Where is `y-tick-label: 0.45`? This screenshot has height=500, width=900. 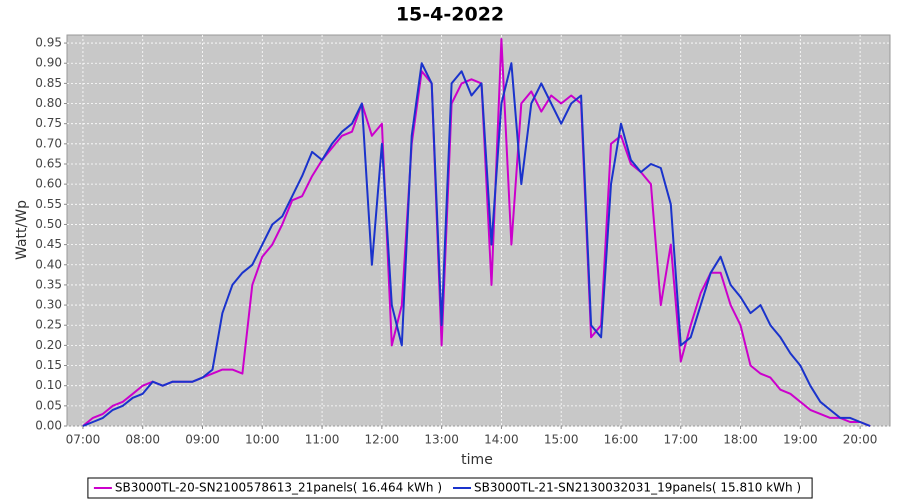
y-tick-label: 0.45 is located at coordinates (48, 244).